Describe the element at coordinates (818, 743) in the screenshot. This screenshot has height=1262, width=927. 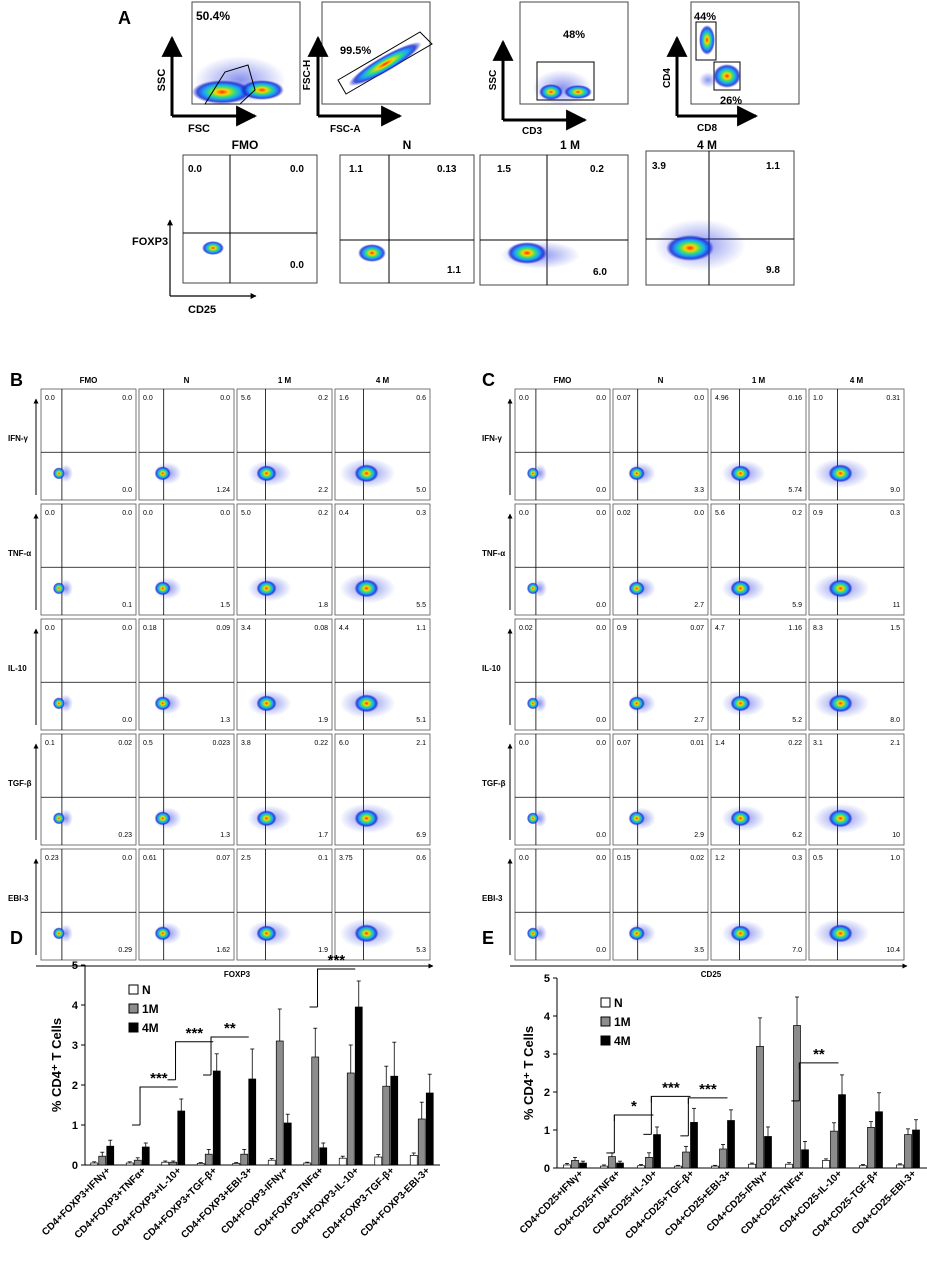
I see `c-val-ul-3-3: 3.1` at that location.